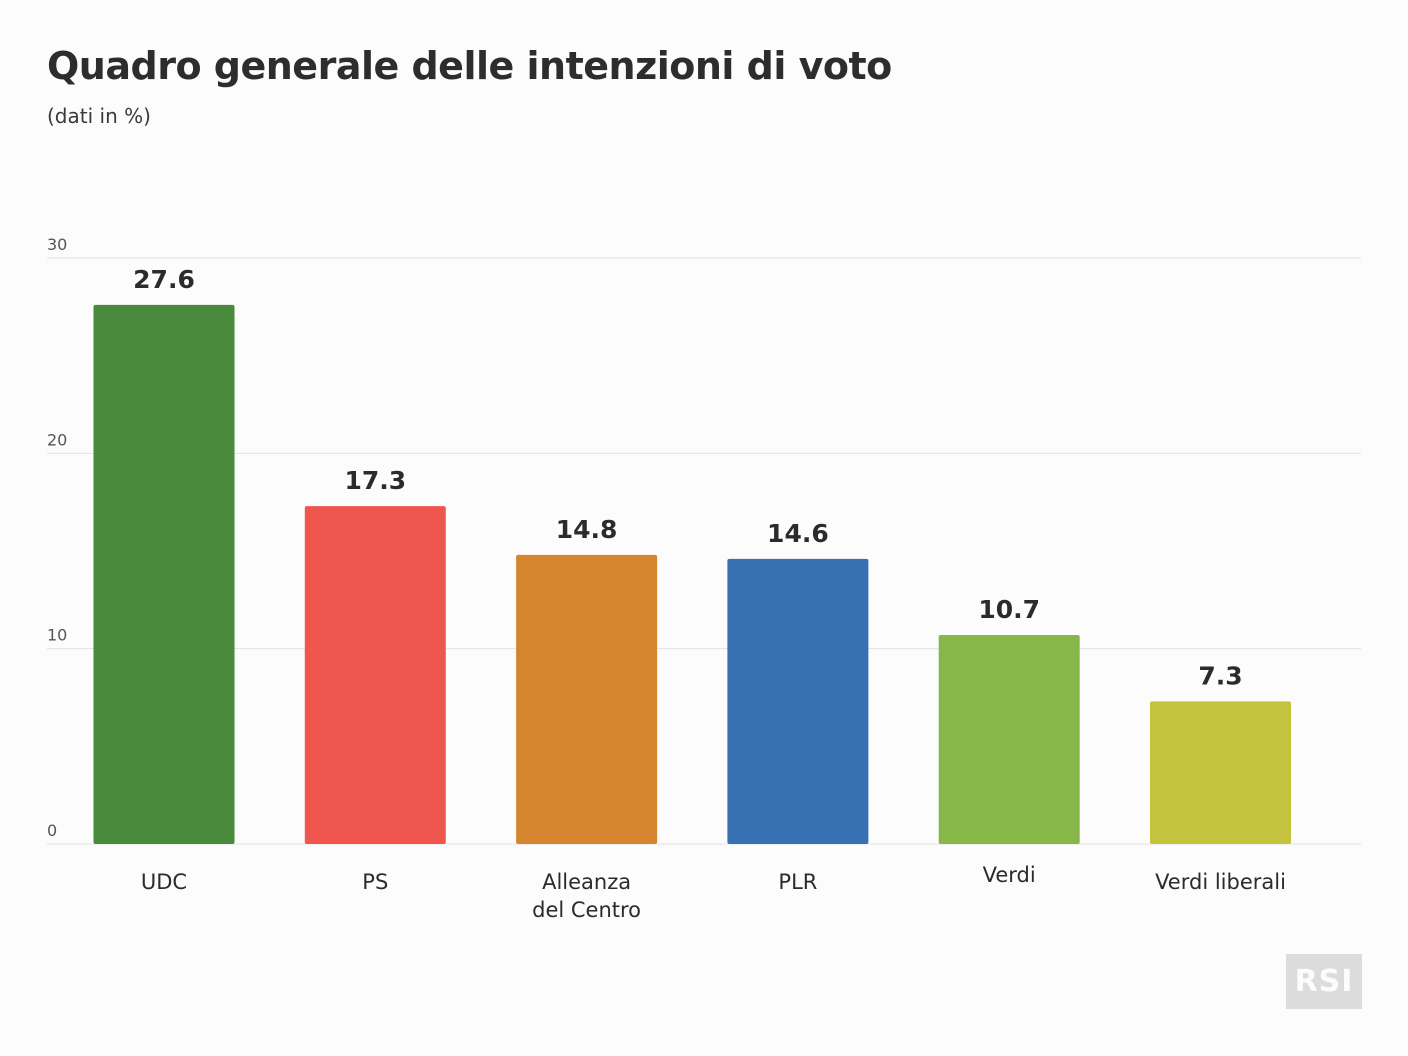 The height and width of the screenshot is (1056, 1408). What do you see at coordinates (798, 533) in the screenshot?
I see `value-label: 14.6` at bounding box center [798, 533].